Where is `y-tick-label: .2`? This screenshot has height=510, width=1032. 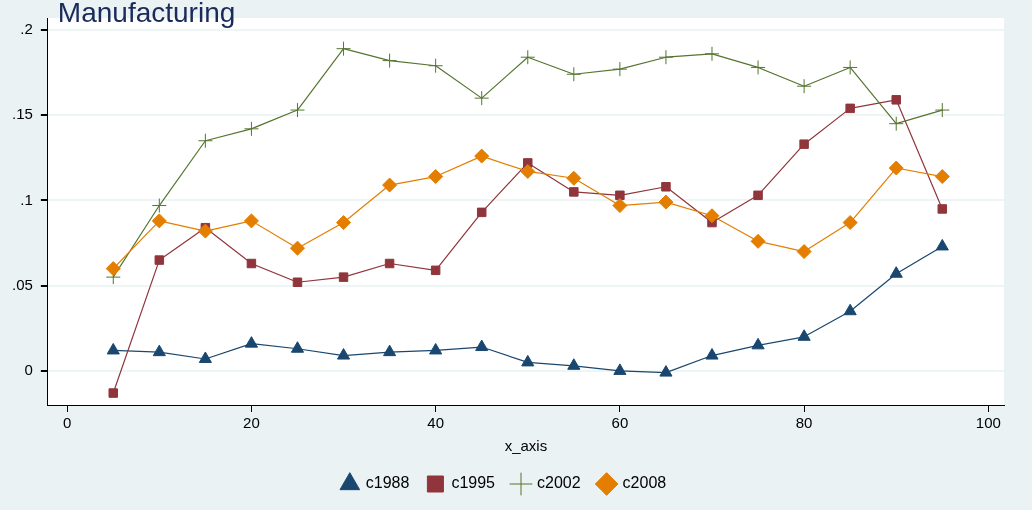
y-tick-label: .2 is located at coordinates (26, 29).